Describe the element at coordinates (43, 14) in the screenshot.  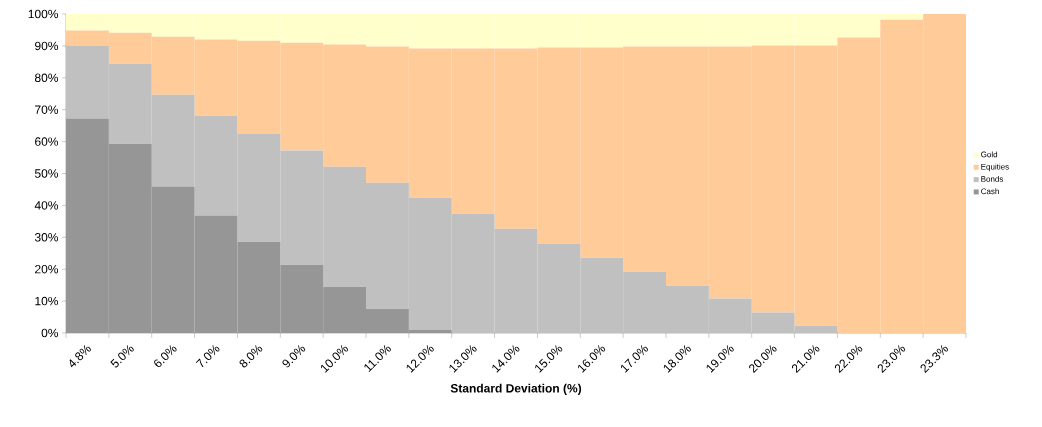
I see `y-tick-label: 100%` at that location.